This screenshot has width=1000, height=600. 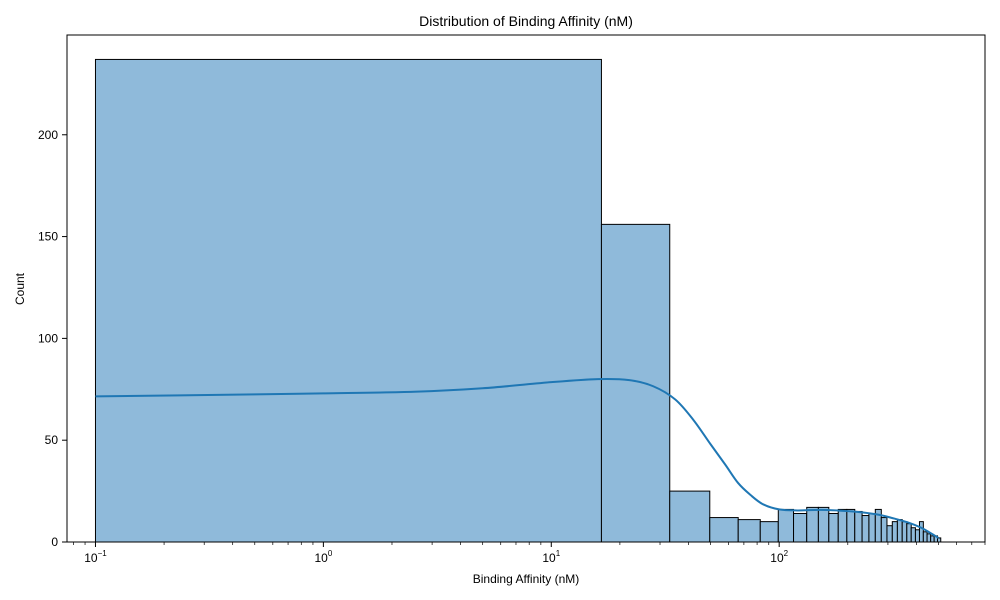 What do you see at coordinates (779, 557) in the screenshot?
I see `x-tick-label: 10²` at bounding box center [779, 557].